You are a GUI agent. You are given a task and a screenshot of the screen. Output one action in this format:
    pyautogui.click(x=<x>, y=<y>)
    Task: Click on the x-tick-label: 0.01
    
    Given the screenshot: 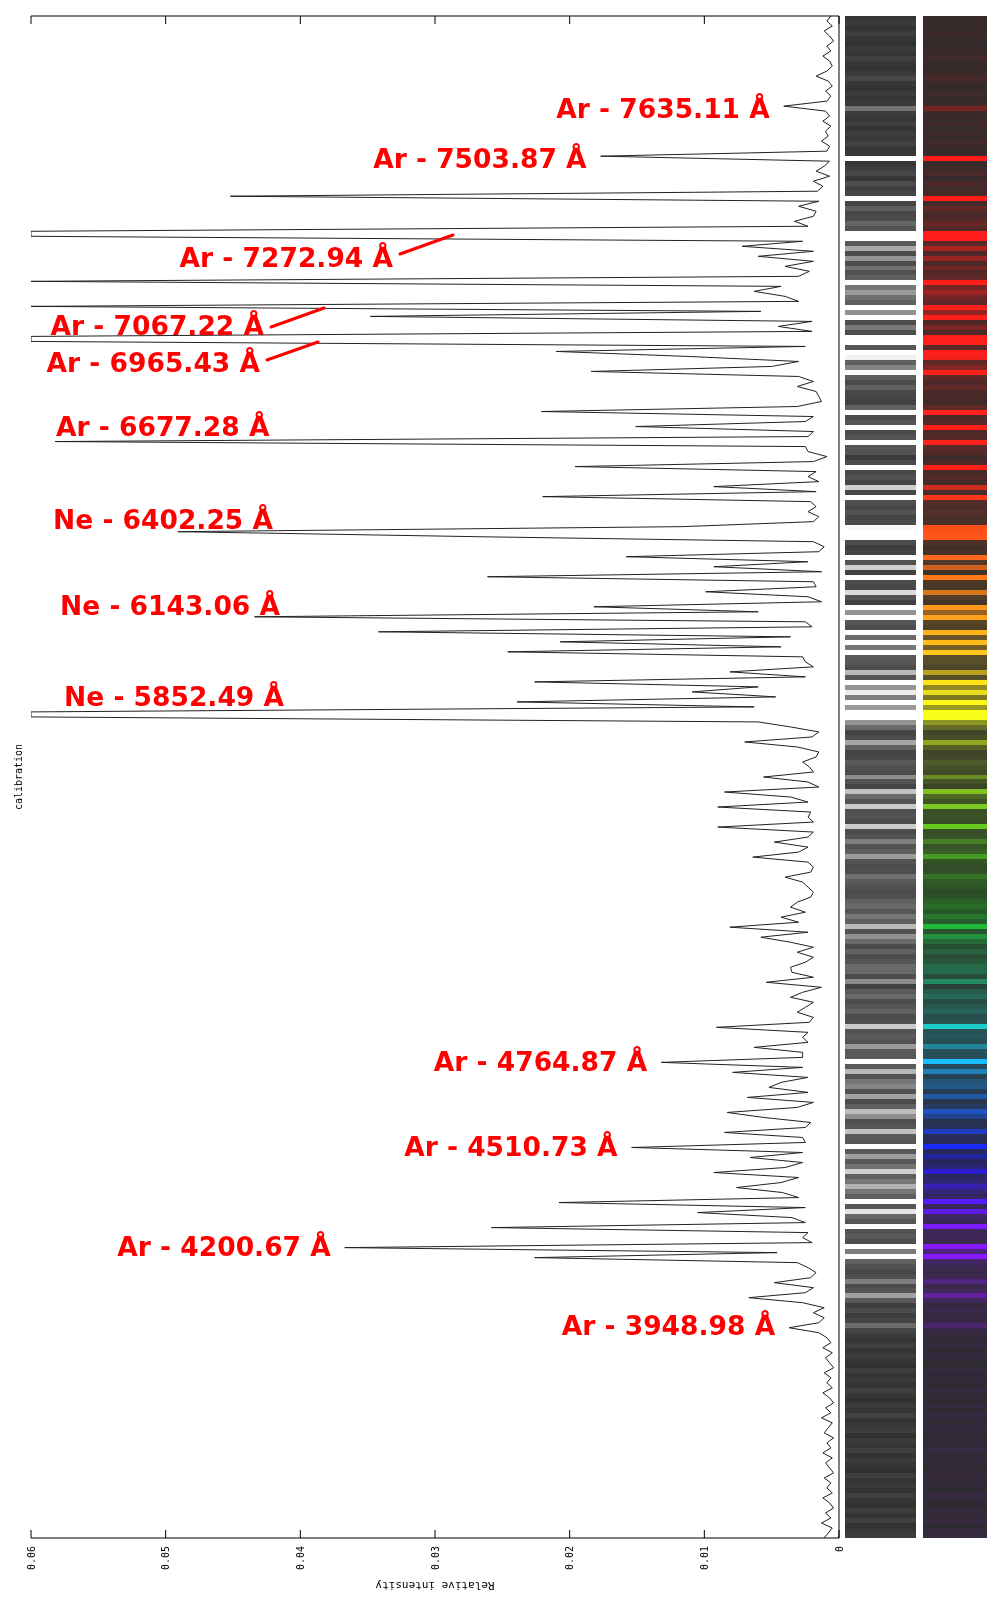 What is the action you would take?
    pyautogui.click(x=704, y=1558)
    